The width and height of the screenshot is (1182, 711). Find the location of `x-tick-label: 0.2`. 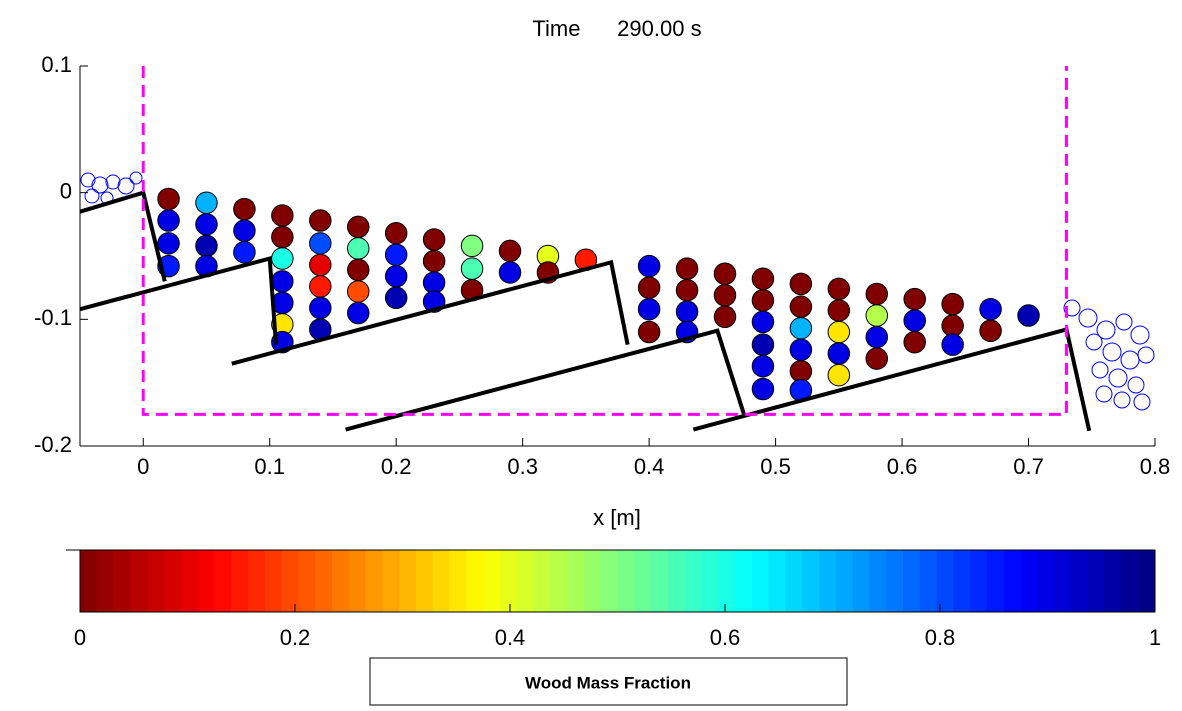

x-tick-label: 0.2 is located at coordinates (396, 466).